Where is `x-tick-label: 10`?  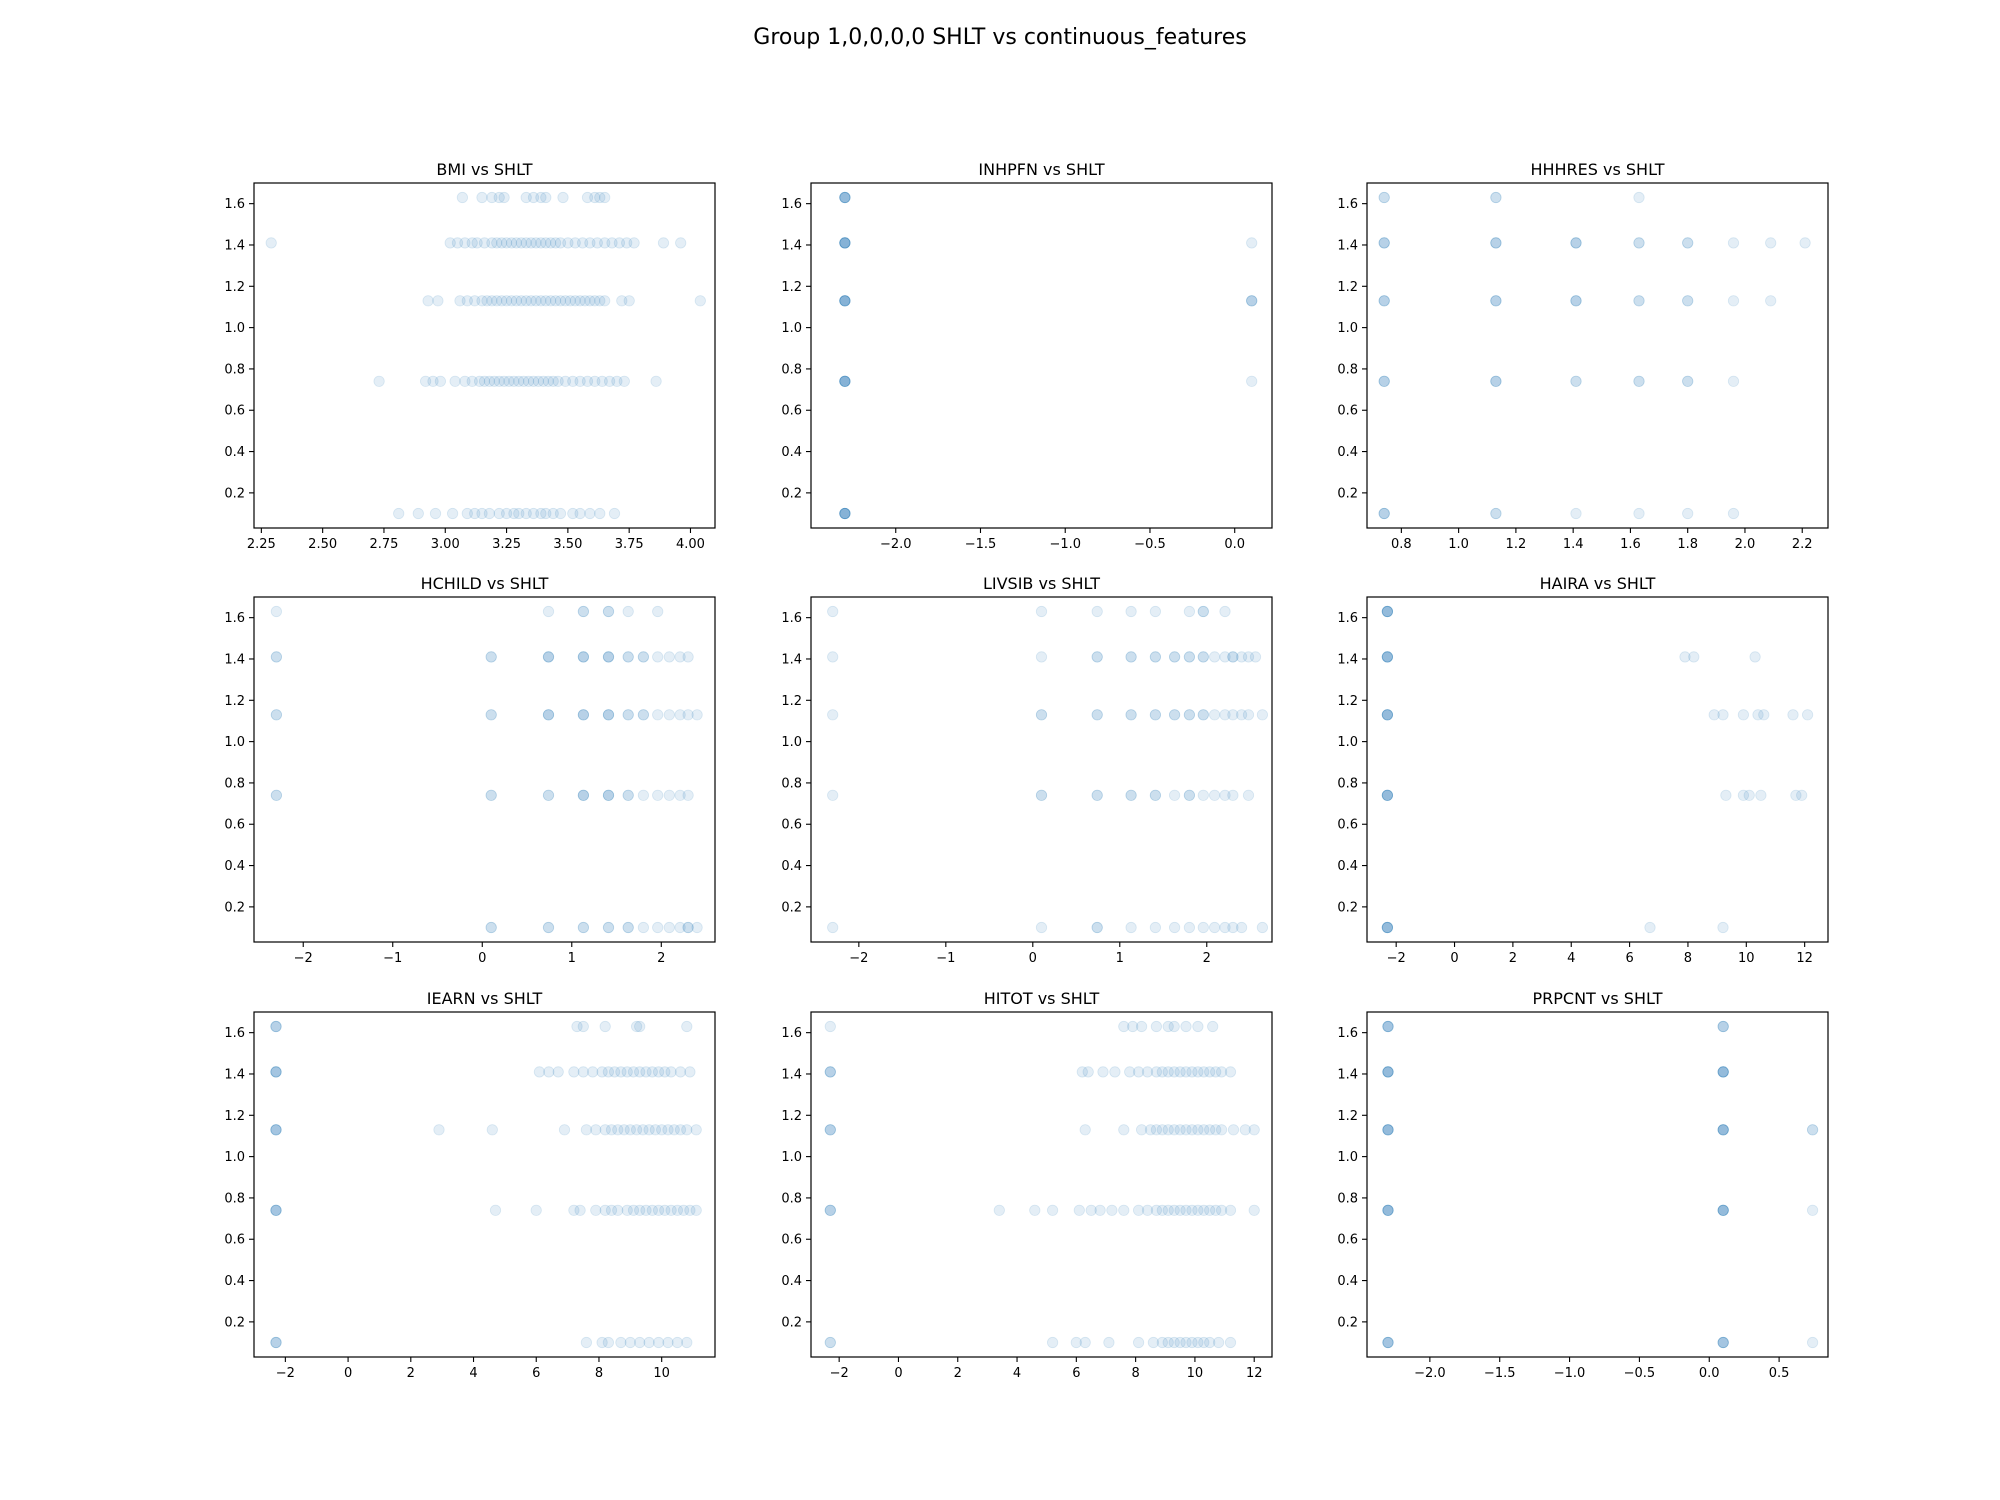
x-tick-label: 10 is located at coordinates (1195, 1373).